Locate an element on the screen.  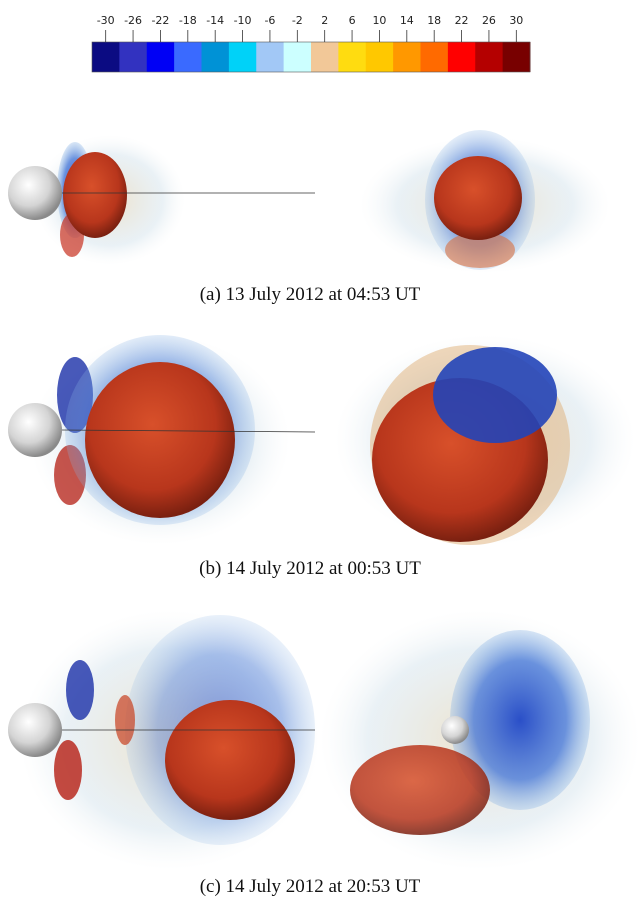
tick-label: -14 is located at coordinates (215, 20).